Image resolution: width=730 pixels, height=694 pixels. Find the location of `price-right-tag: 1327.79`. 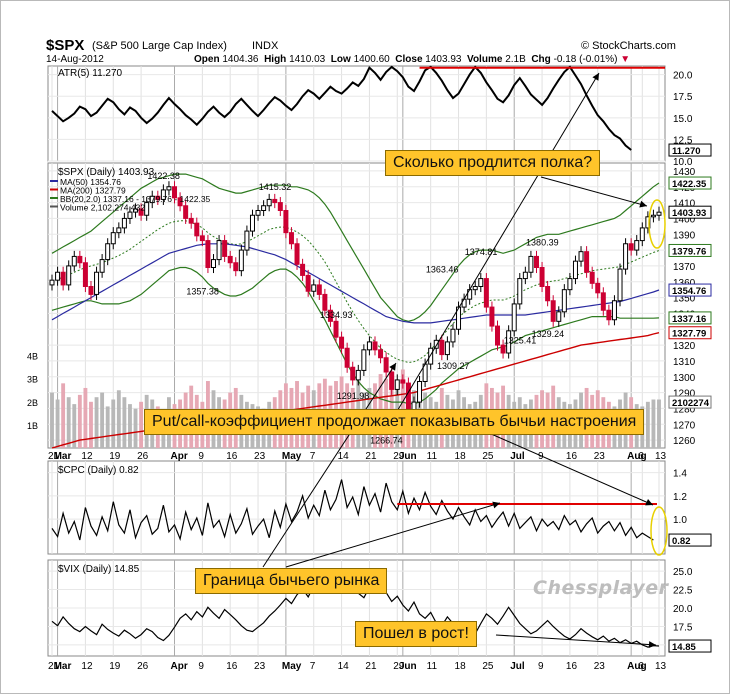

price-right-tag: 1327.79 is located at coordinates (689, 334).